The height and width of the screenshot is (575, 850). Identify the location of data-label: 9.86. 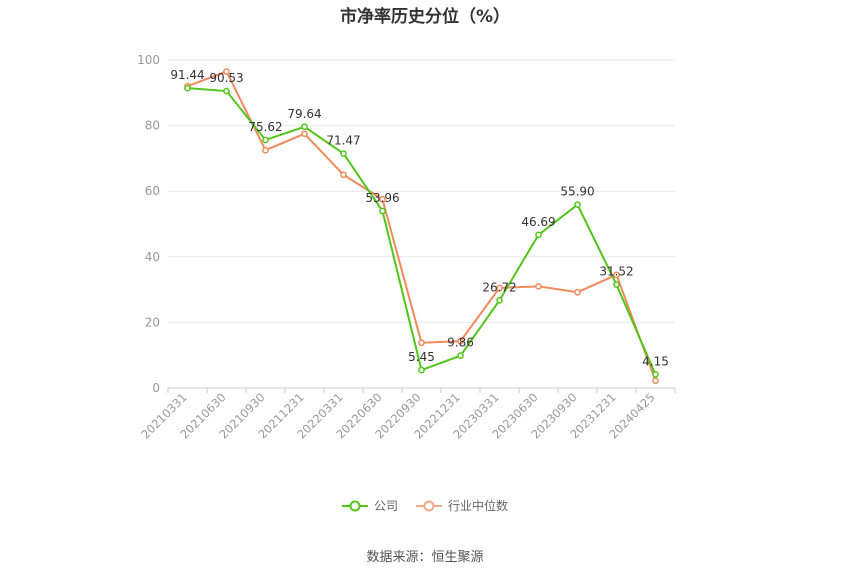
(460, 343).